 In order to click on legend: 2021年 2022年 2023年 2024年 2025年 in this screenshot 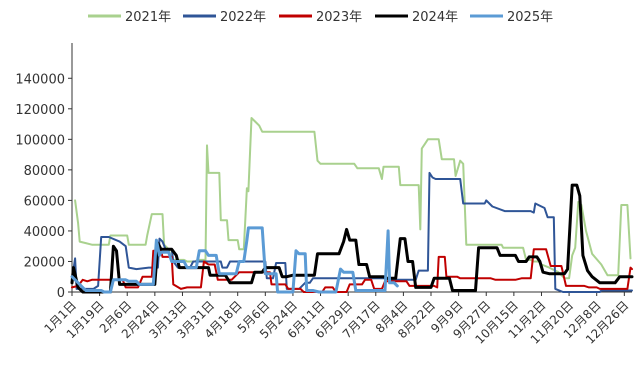, I will do `click(320, 17)`.